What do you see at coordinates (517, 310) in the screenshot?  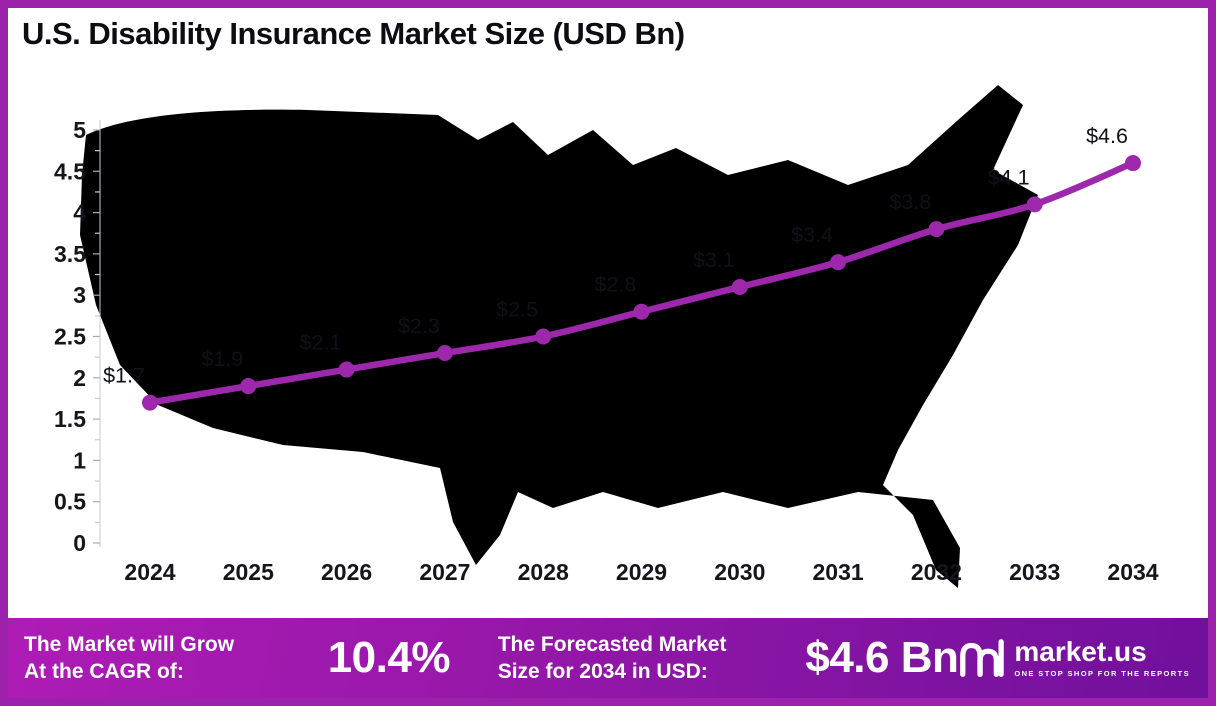 I see `data-point-label: $2.5` at bounding box center [517, 310].